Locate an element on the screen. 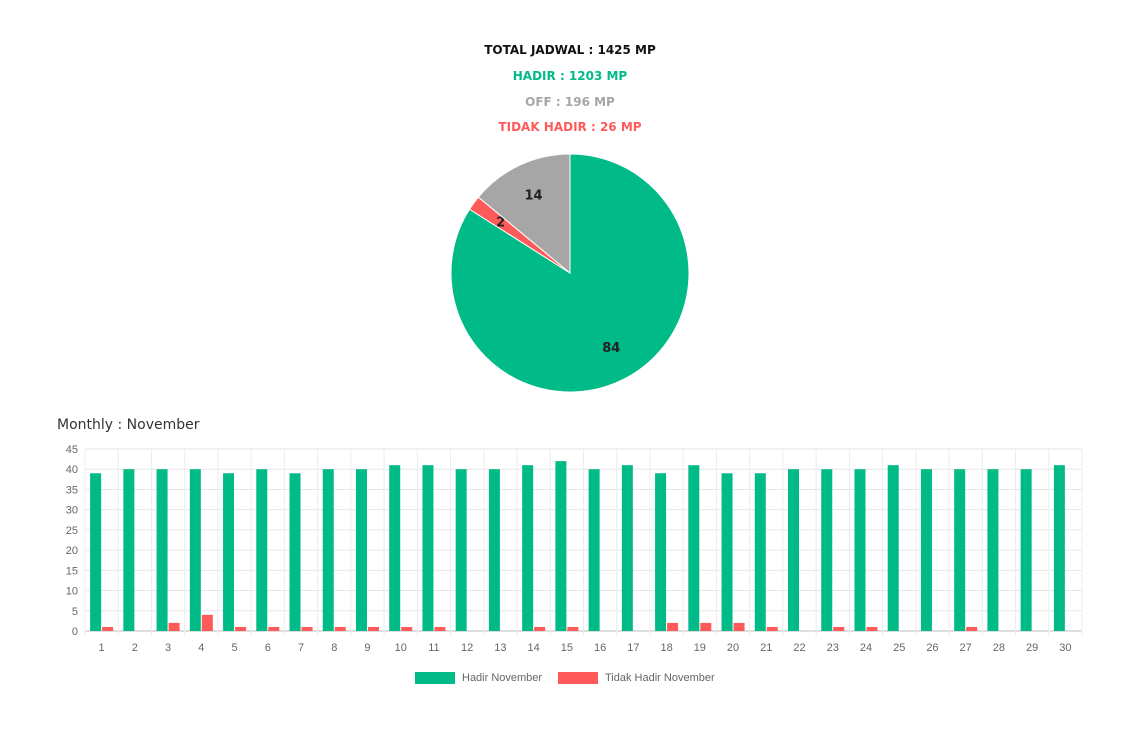 Image resolution: width=1140 pixels, height=738 pixels. legend-item-hadir: Hadir November is located at coordinates (478, 678).